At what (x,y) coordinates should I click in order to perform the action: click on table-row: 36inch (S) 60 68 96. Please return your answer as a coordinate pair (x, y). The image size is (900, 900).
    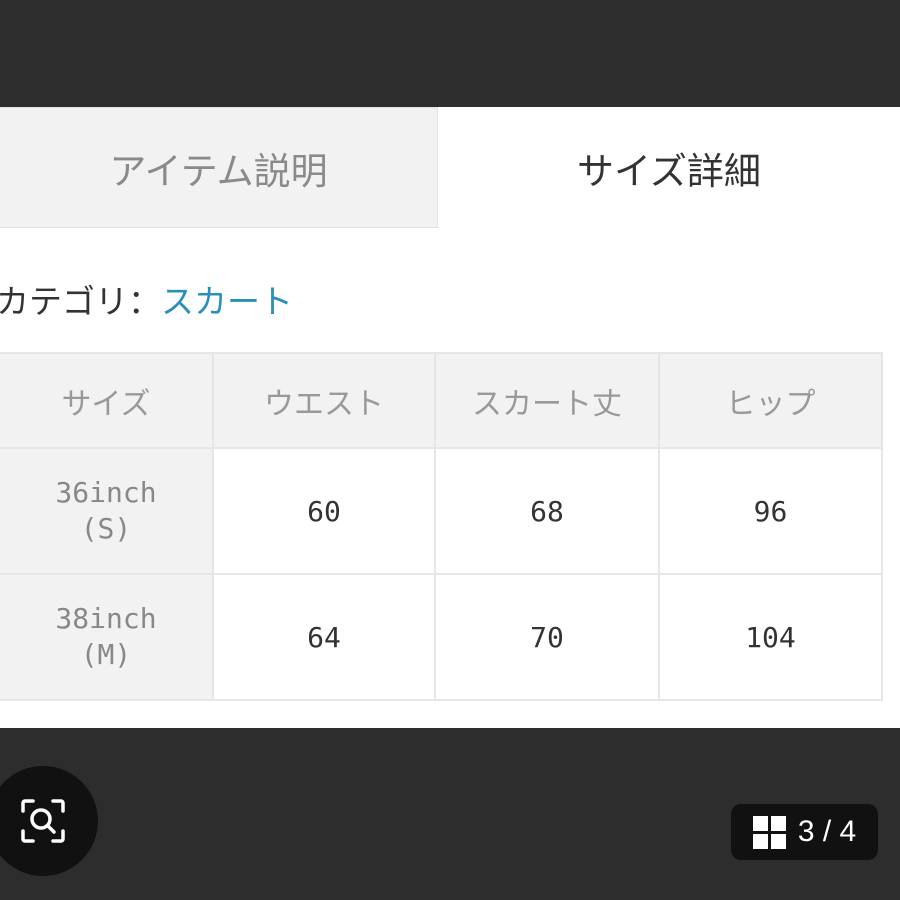
    Looking at the image, I should click on (441, 511).